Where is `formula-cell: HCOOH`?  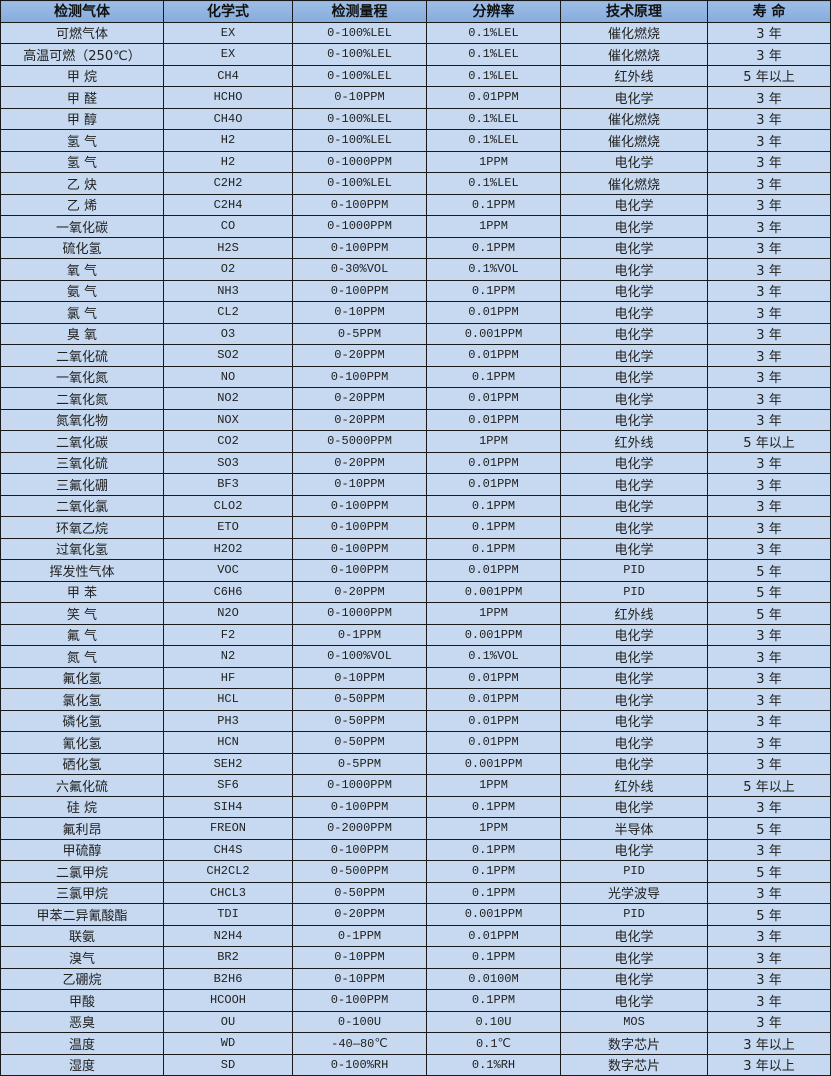 formula-cell: HCOOH is located at coordinates (228, 1000).